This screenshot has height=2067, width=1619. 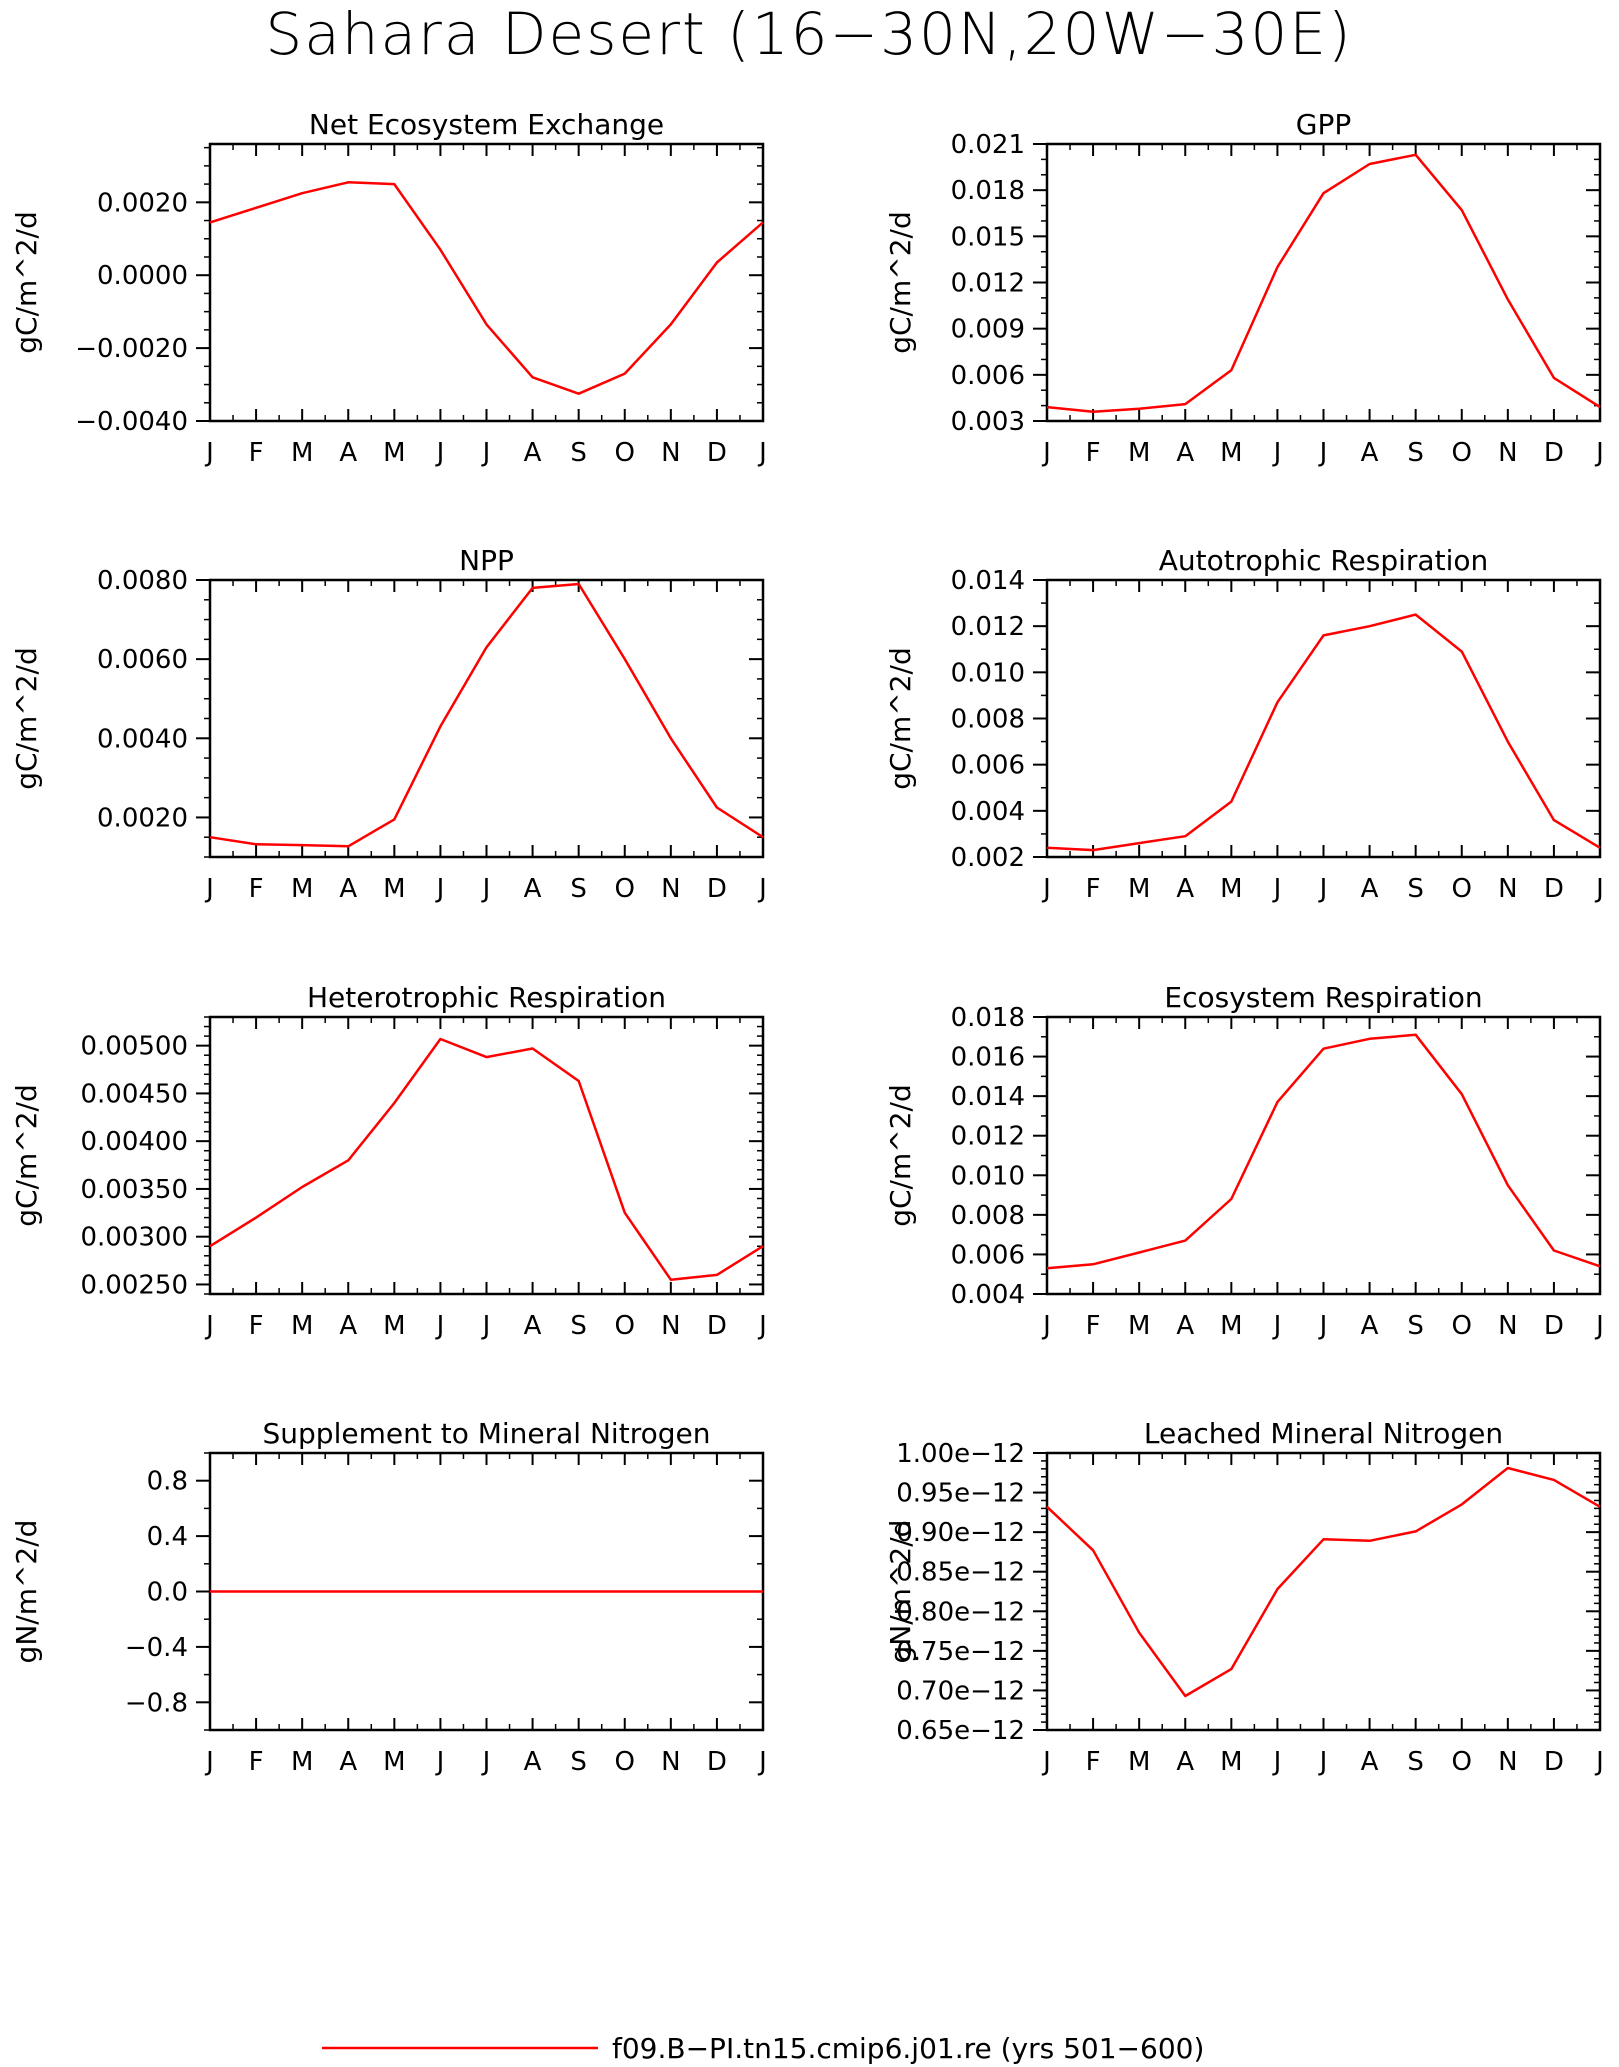 I want to click on y-tick-label: 0.75e−12, so click(x=960, y=1652).